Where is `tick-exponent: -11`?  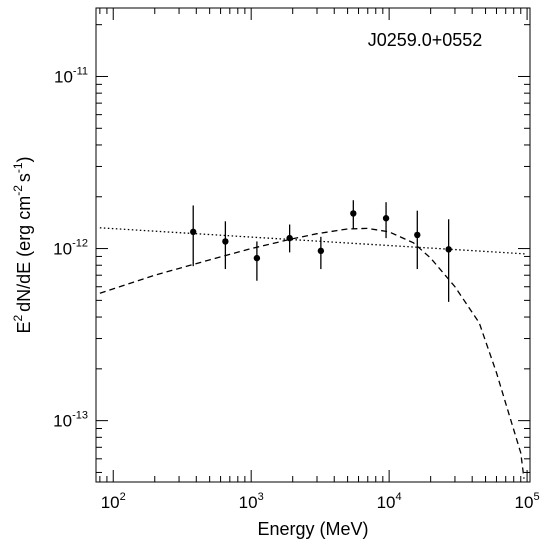
tick-exponent: -11 is located at coordinates (80, 71).